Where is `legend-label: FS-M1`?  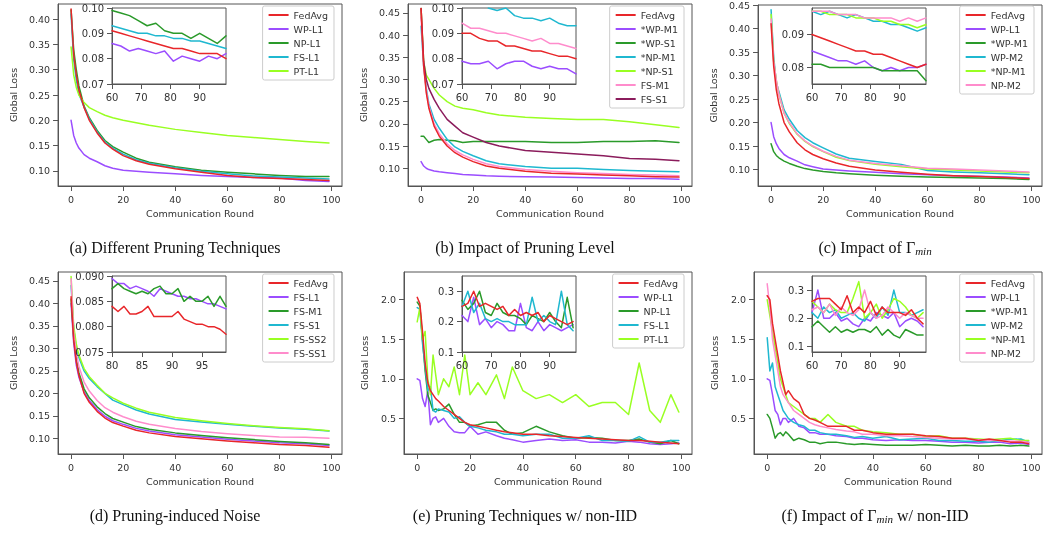 legend-label: FS-M1 is located at coordinates (308, 311).